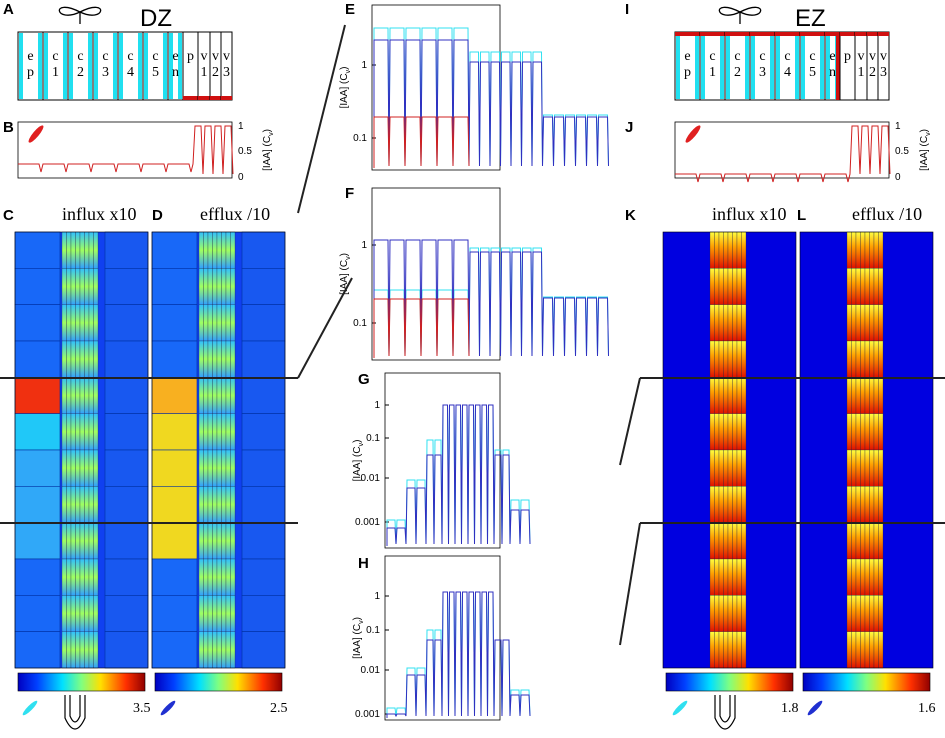 This screenshot has height=738, width=945. What do you see at coordinates (847, 66) in the screenshot?
I see `cell` at bounding box center [847, 66].